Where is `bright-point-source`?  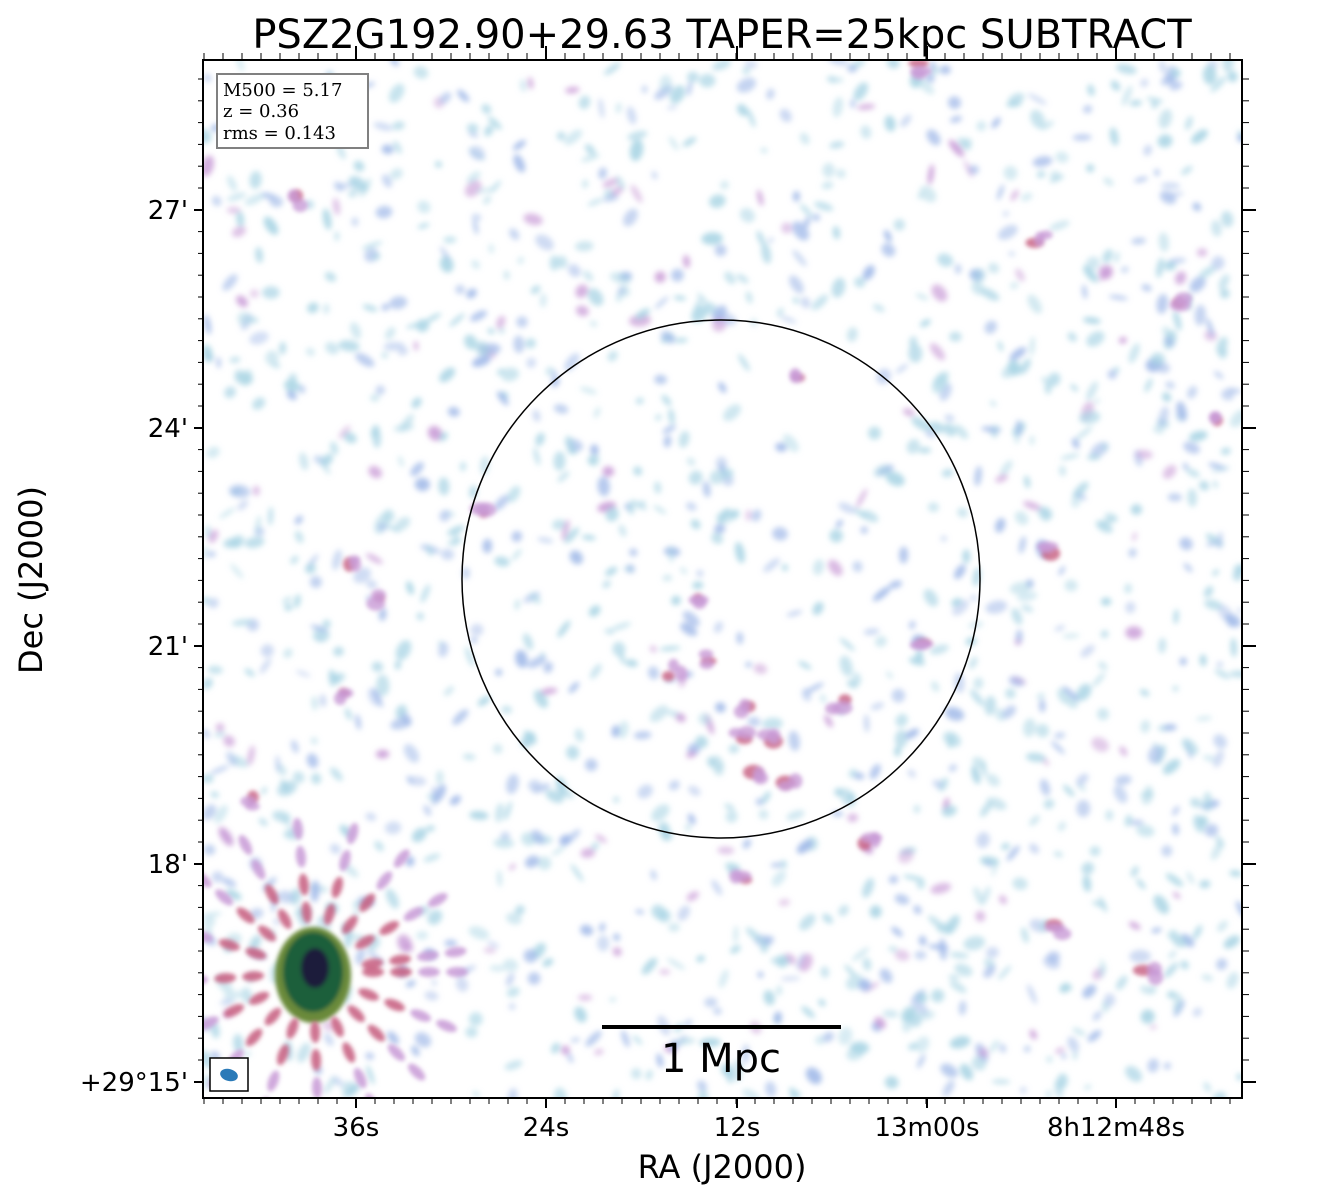 bright-point-source is located at coordinates (313, 975).